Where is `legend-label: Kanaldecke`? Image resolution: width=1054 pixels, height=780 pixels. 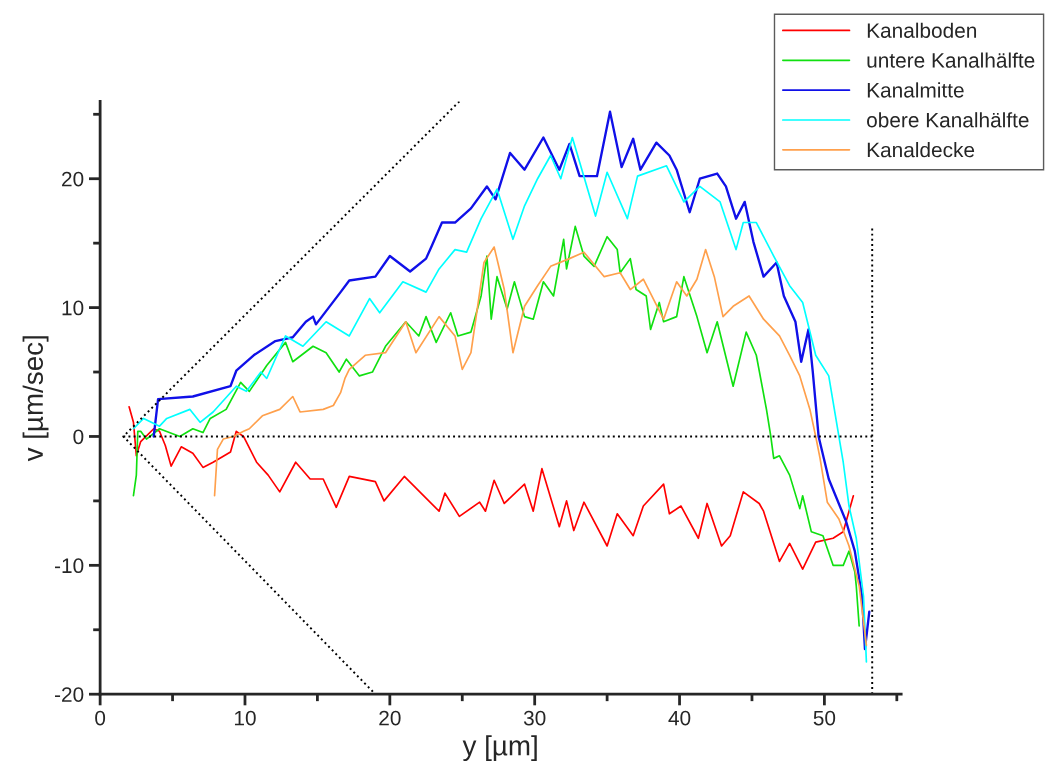 legend-label: Kanaldecke is located at coordinates (921, 150).